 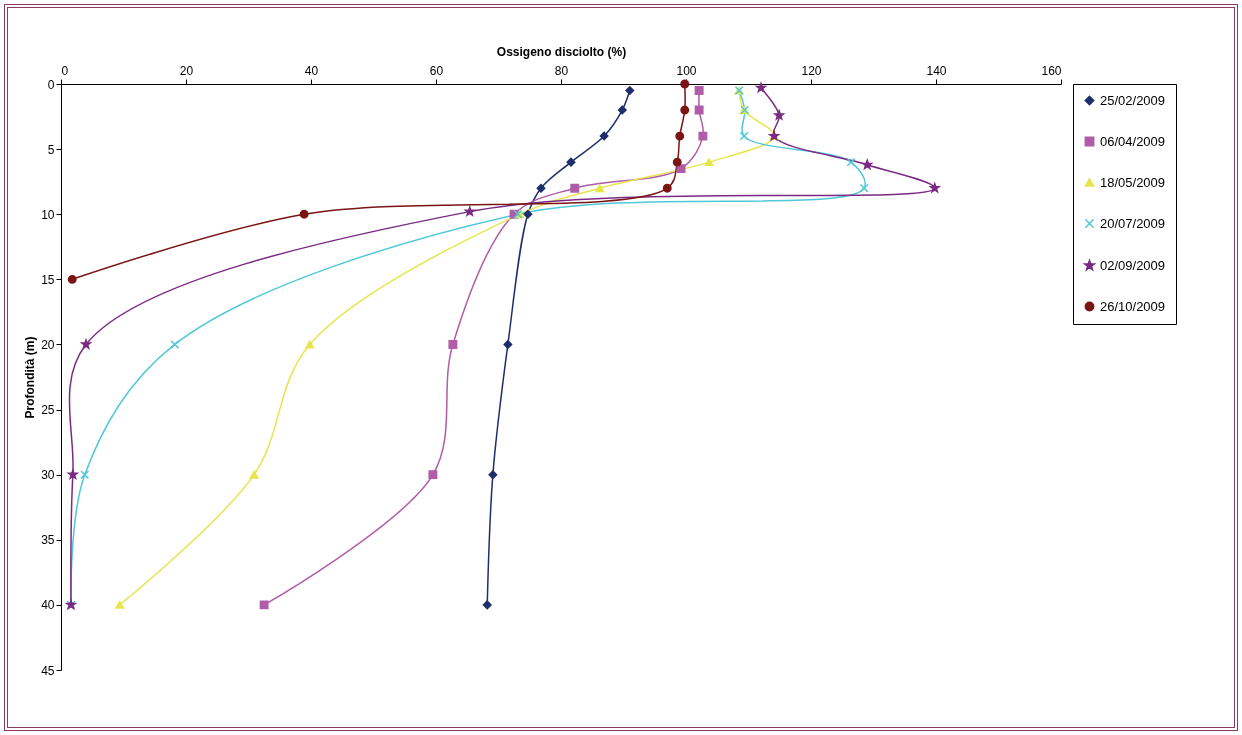 I want to click on legend-label: 20/07/2009, so click(x=1133, y=223).